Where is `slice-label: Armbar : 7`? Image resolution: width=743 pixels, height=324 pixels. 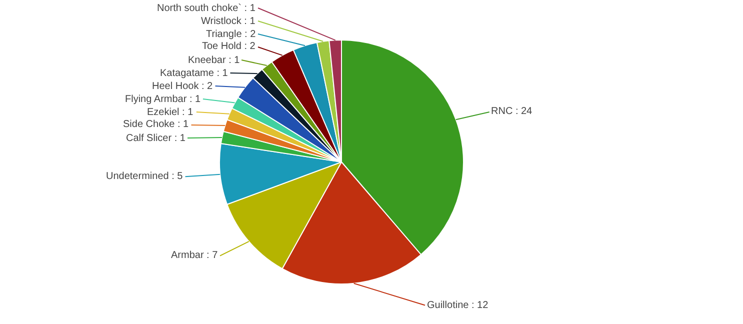
slice-label: Armbar : 7 is located at coordinates (194, 255).